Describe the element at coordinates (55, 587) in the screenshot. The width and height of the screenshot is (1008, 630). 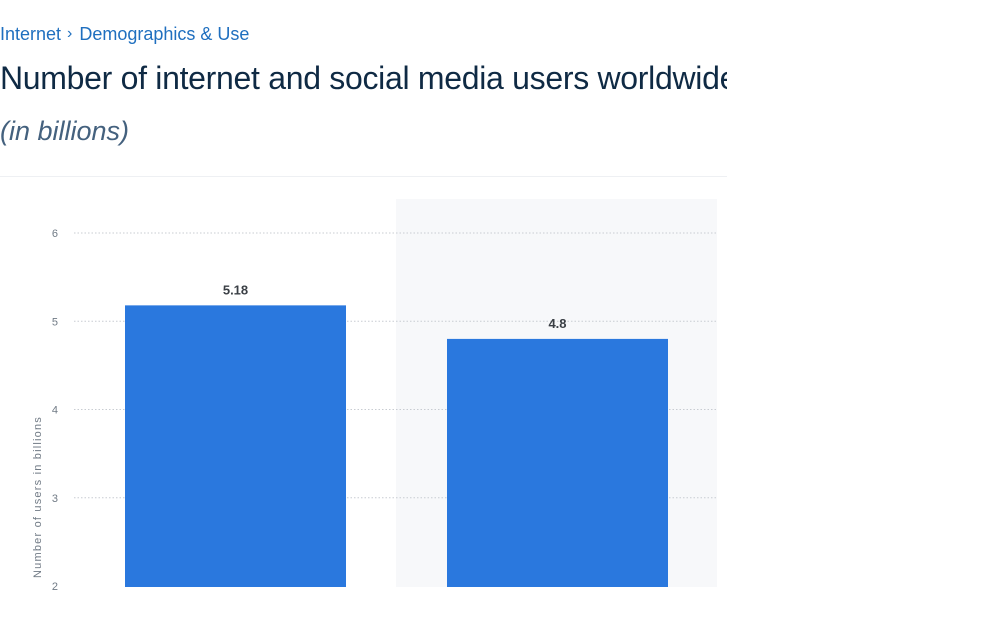
I see `y-tick-label: 2` at that location.